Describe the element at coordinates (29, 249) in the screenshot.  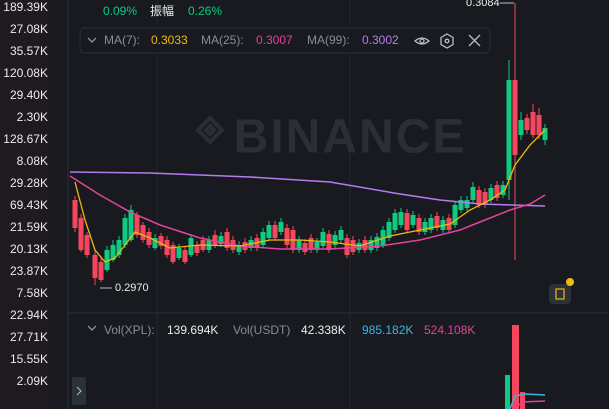
I see `side-item: 20.13K` at that location.